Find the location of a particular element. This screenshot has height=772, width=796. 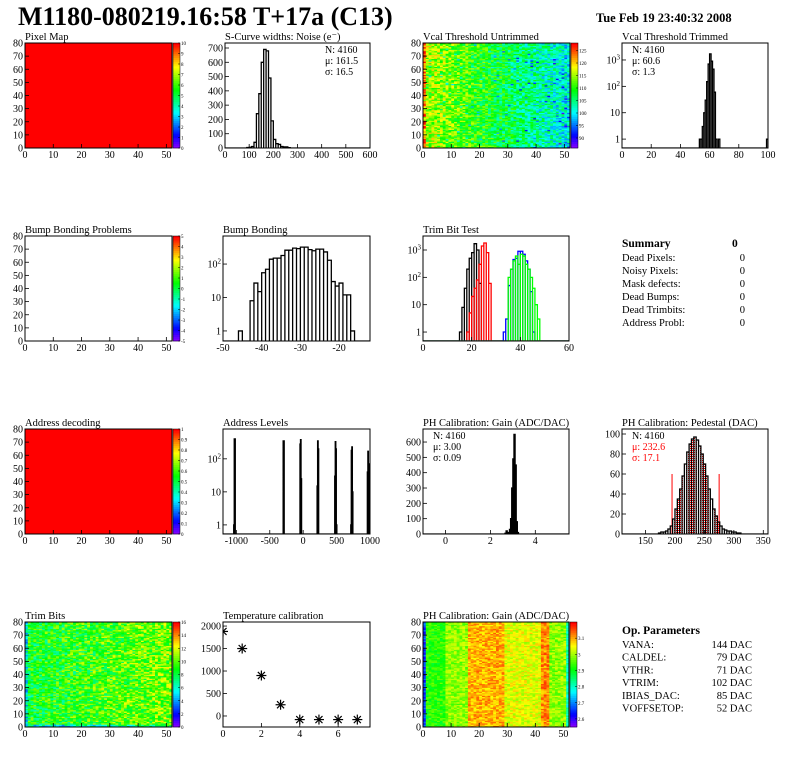

palette-tick-label: 0.5 is located at coordinates (184, 483).